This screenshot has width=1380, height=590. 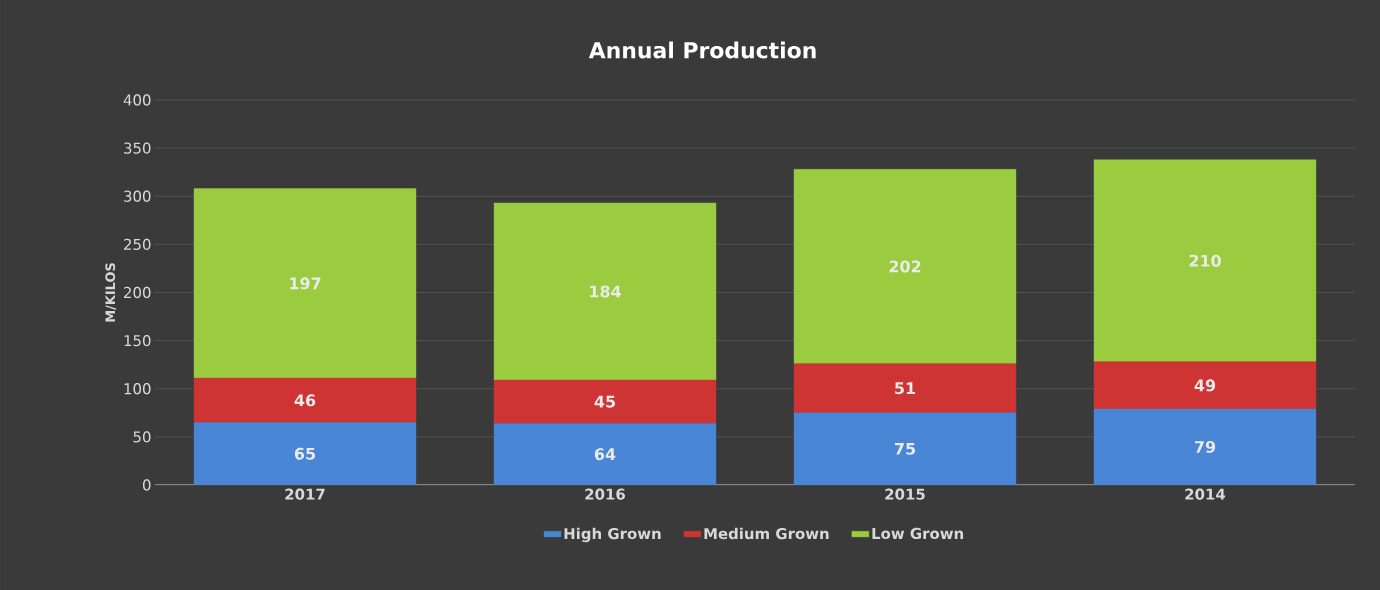 What do you see at coordinates (137, 148) in the screenshot?
I see `y-tick-label: 350` at bounding box center [137, 148].